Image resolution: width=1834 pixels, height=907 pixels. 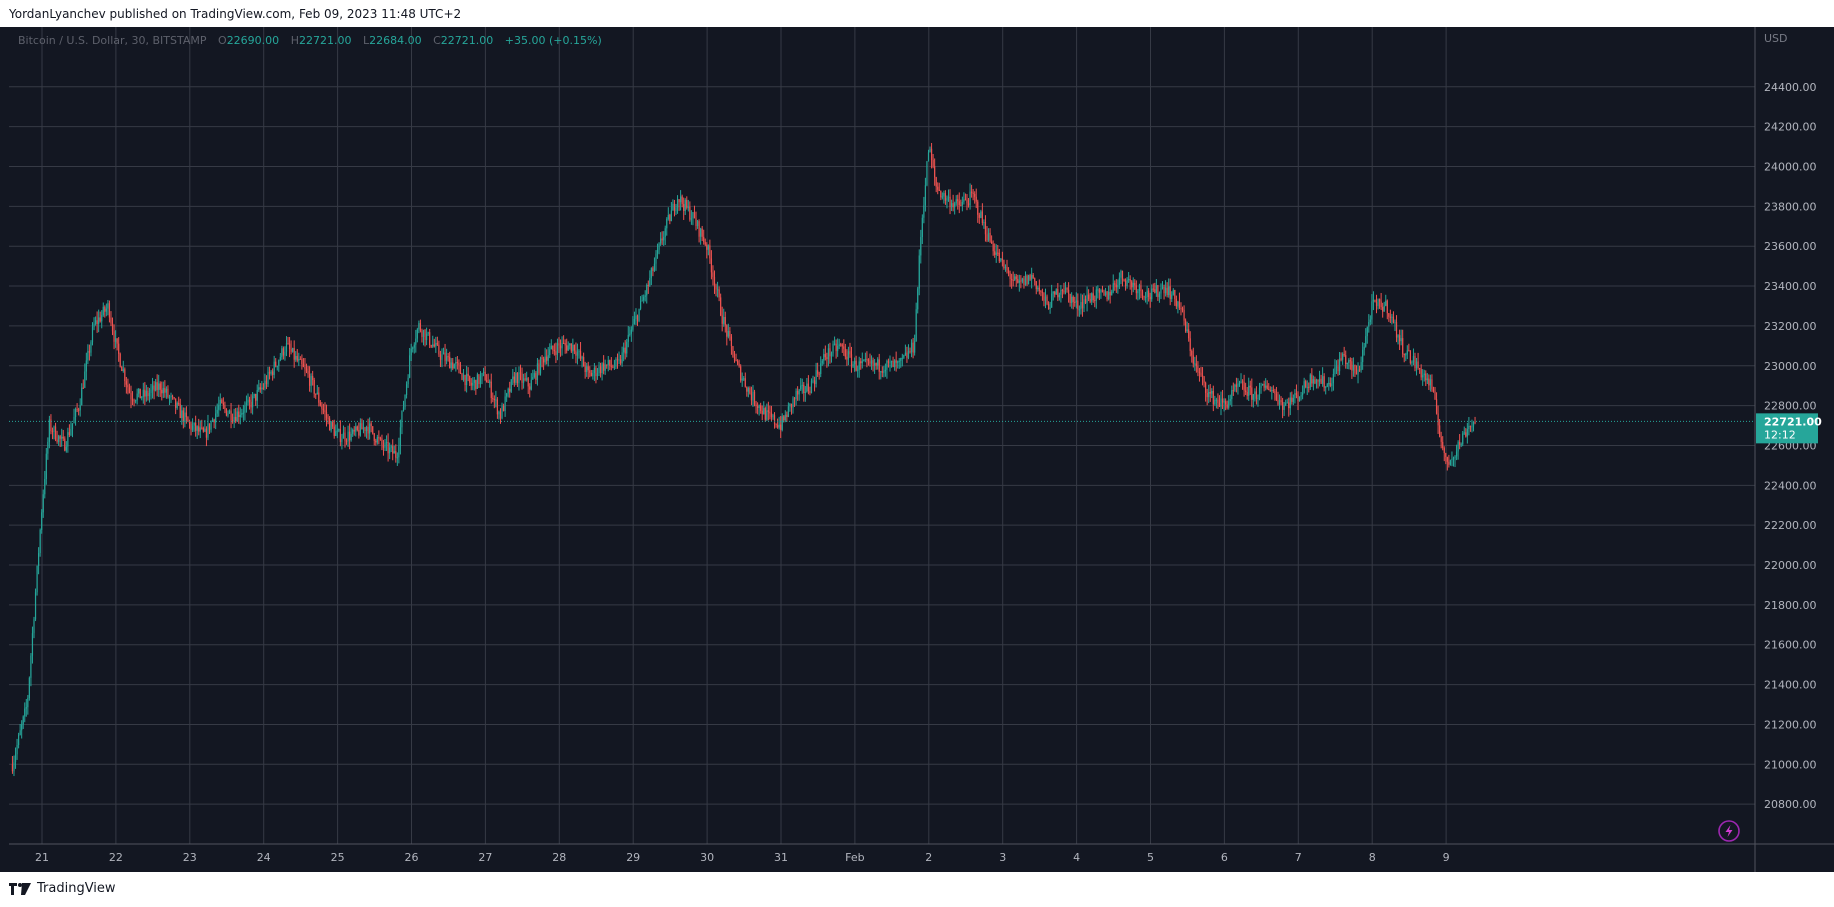 I want to click on legend-high: 22721.00, so click(x=325, y=40).